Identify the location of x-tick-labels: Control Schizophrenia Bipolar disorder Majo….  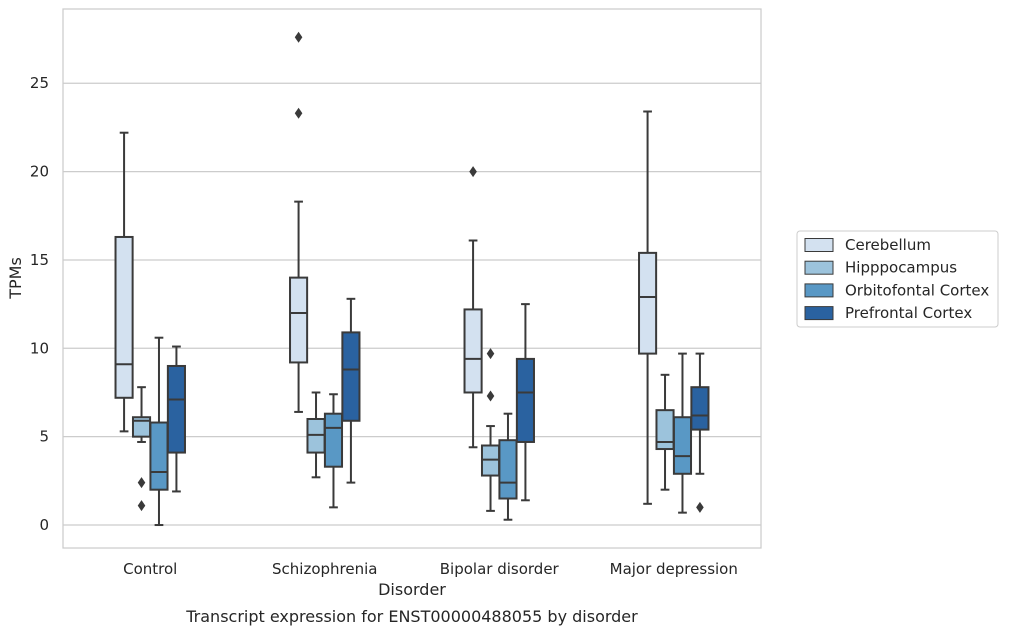
(430, 569).